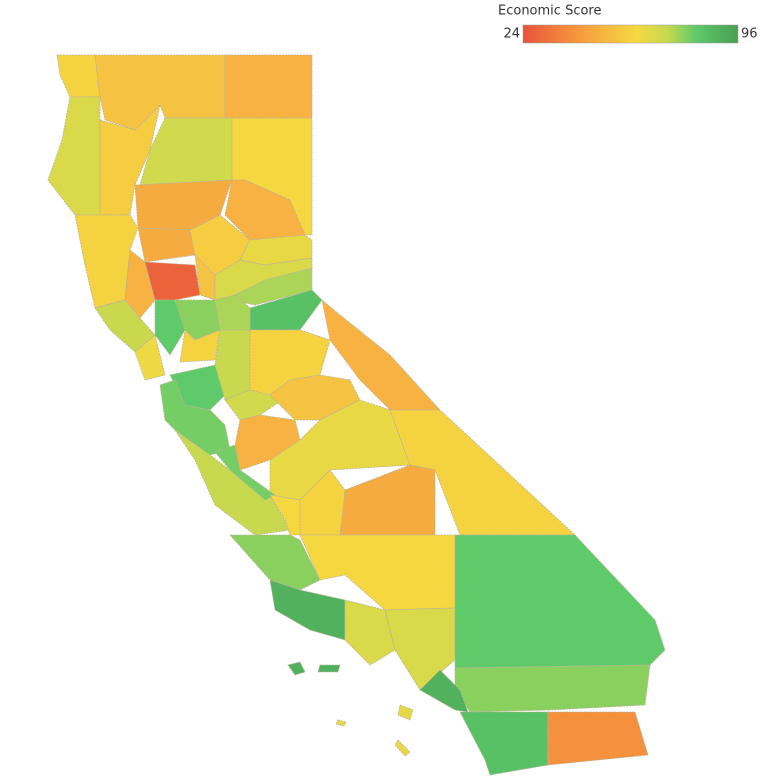 The height and width of the screenshot is (782, 776). What do you see at coordinates (749, 34) in the screenshot?
I see `legend-max: 96` at bounding box center [749, 34].